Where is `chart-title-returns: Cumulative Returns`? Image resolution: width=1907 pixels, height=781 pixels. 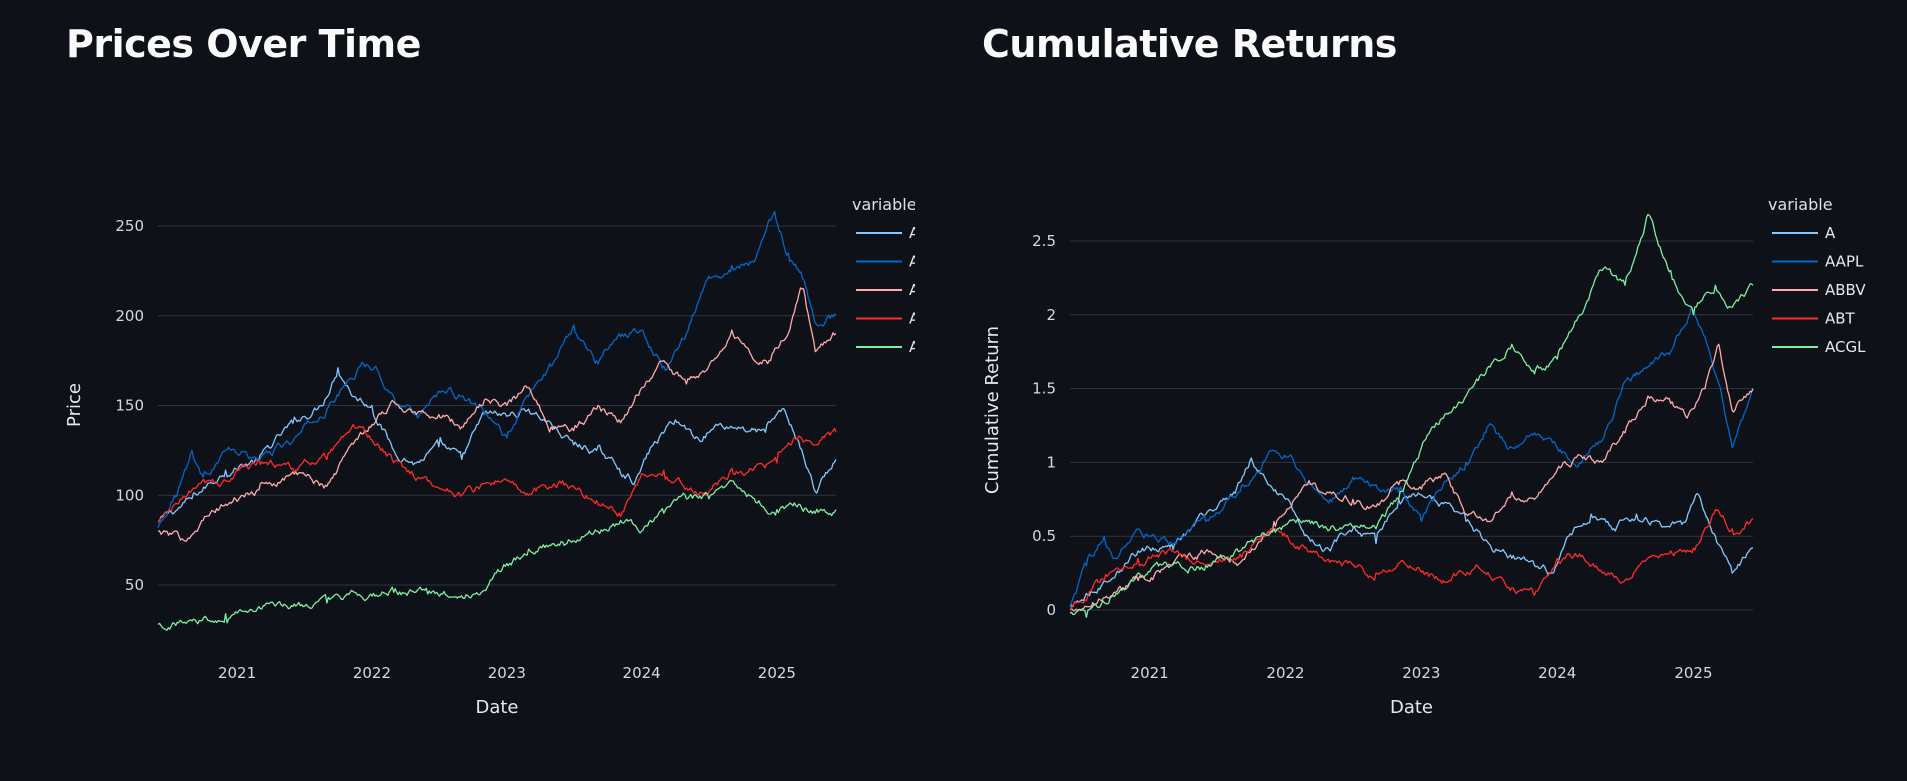
chart-title-returns: Cumulative Returns is located at coordinates (1189, 44).